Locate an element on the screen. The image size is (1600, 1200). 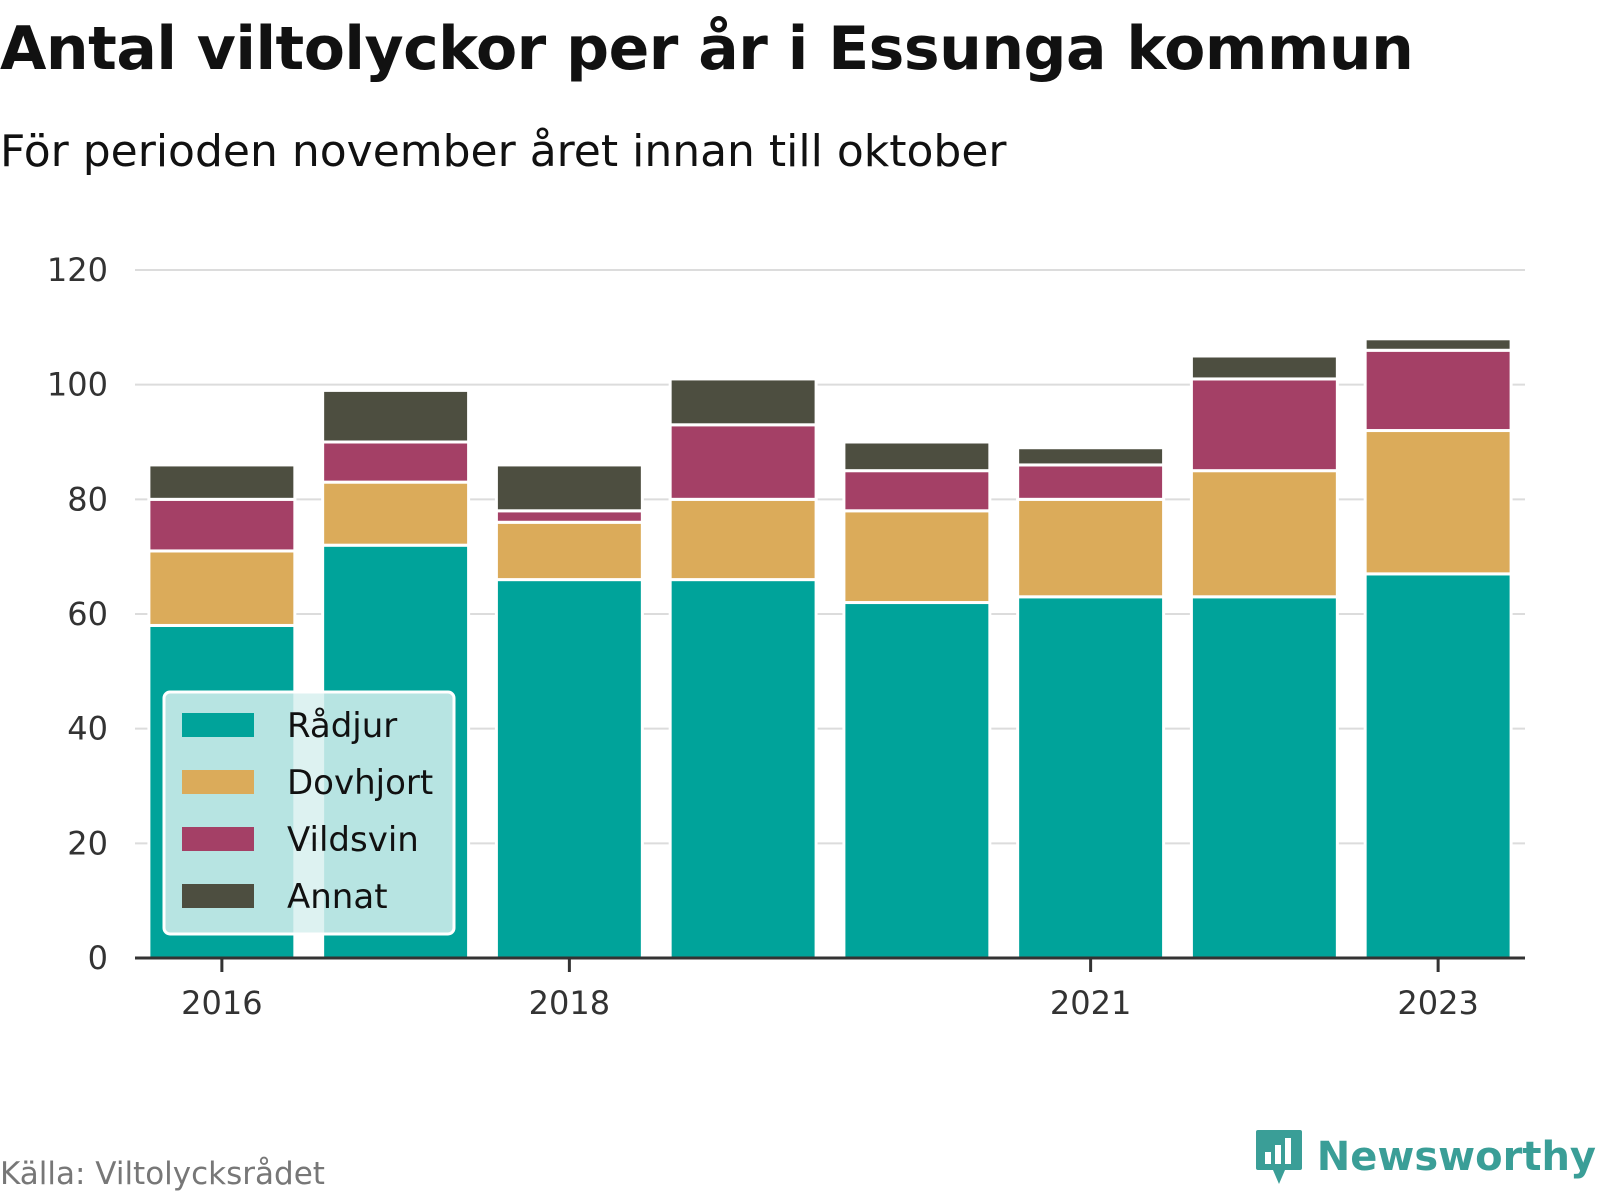
bar-segment-vildsvin-2016 is located at coordinates (222, 525).